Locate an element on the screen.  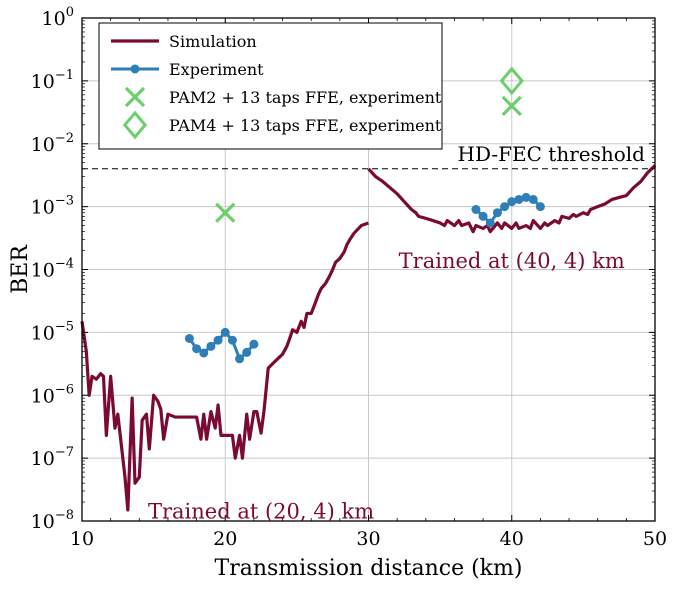
legend-swatch-pam4 is located at coordinates (135, 125).